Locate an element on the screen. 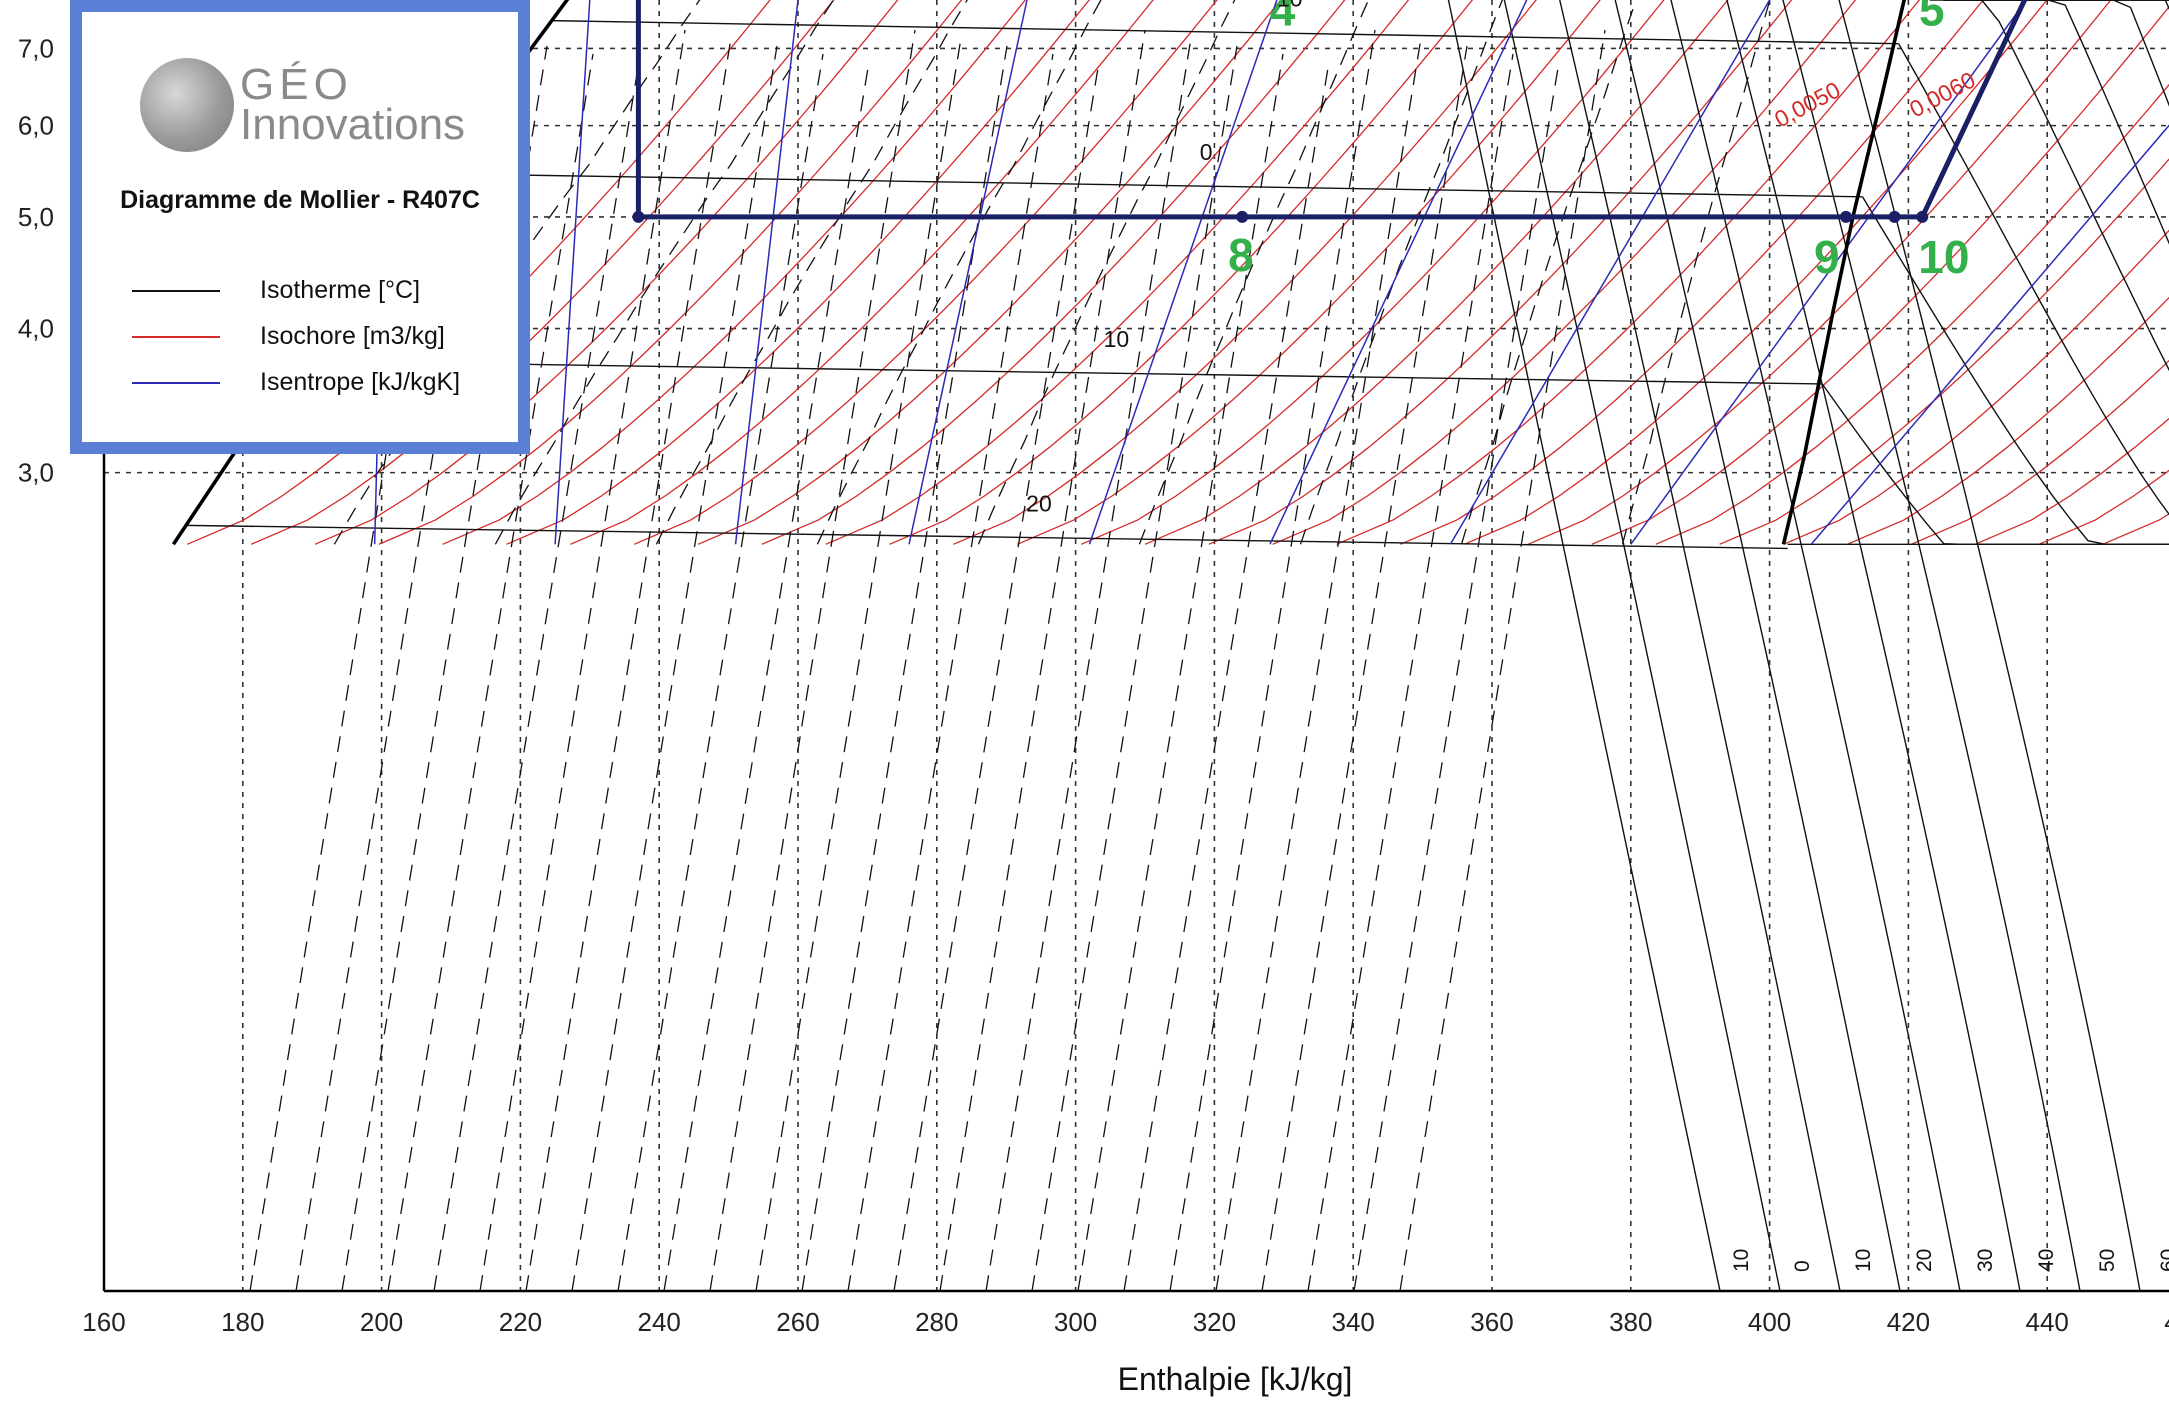 The width and height of the screenshot is (2169, 1403). x-tick-label-12: 400 is located at coordinates (1769, 1322).